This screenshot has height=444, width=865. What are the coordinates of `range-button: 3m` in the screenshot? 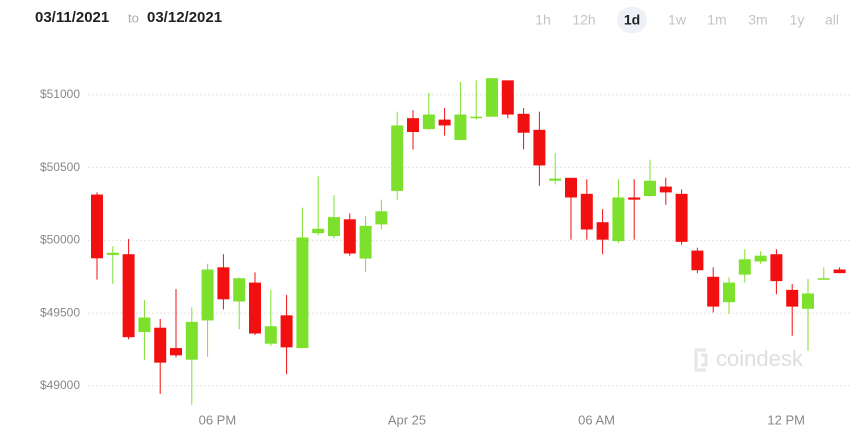 It's located at (757, 20).